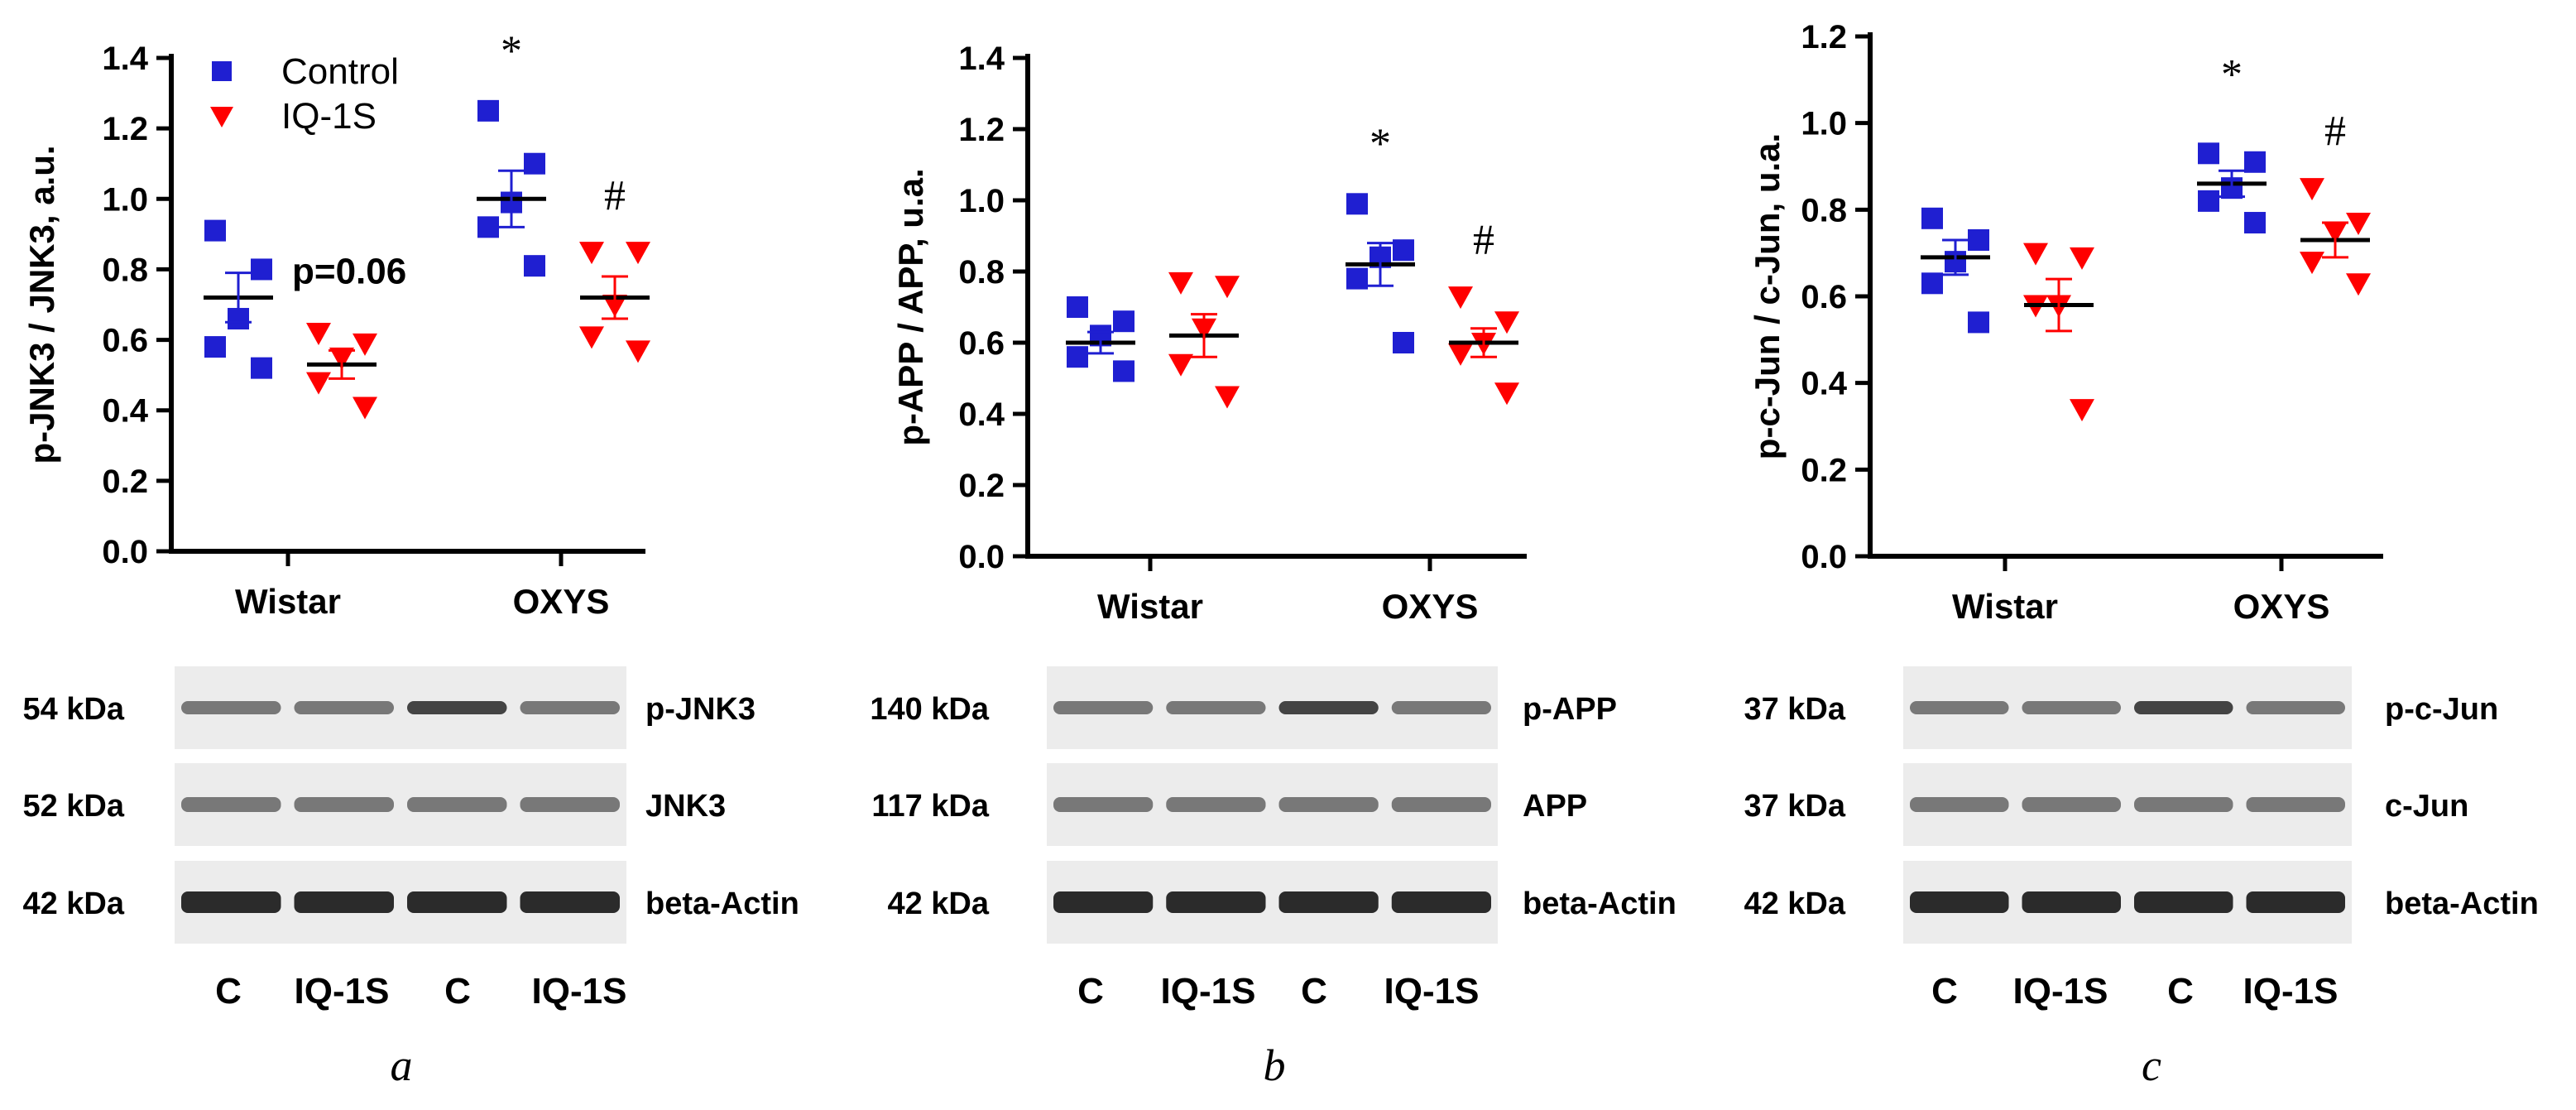 The width and height of the screenshot is (2576, 1110). Describe the element at coordinates (73, 806) in the screenshot. I see `blot-kda-label: 52 kDa` at that location.